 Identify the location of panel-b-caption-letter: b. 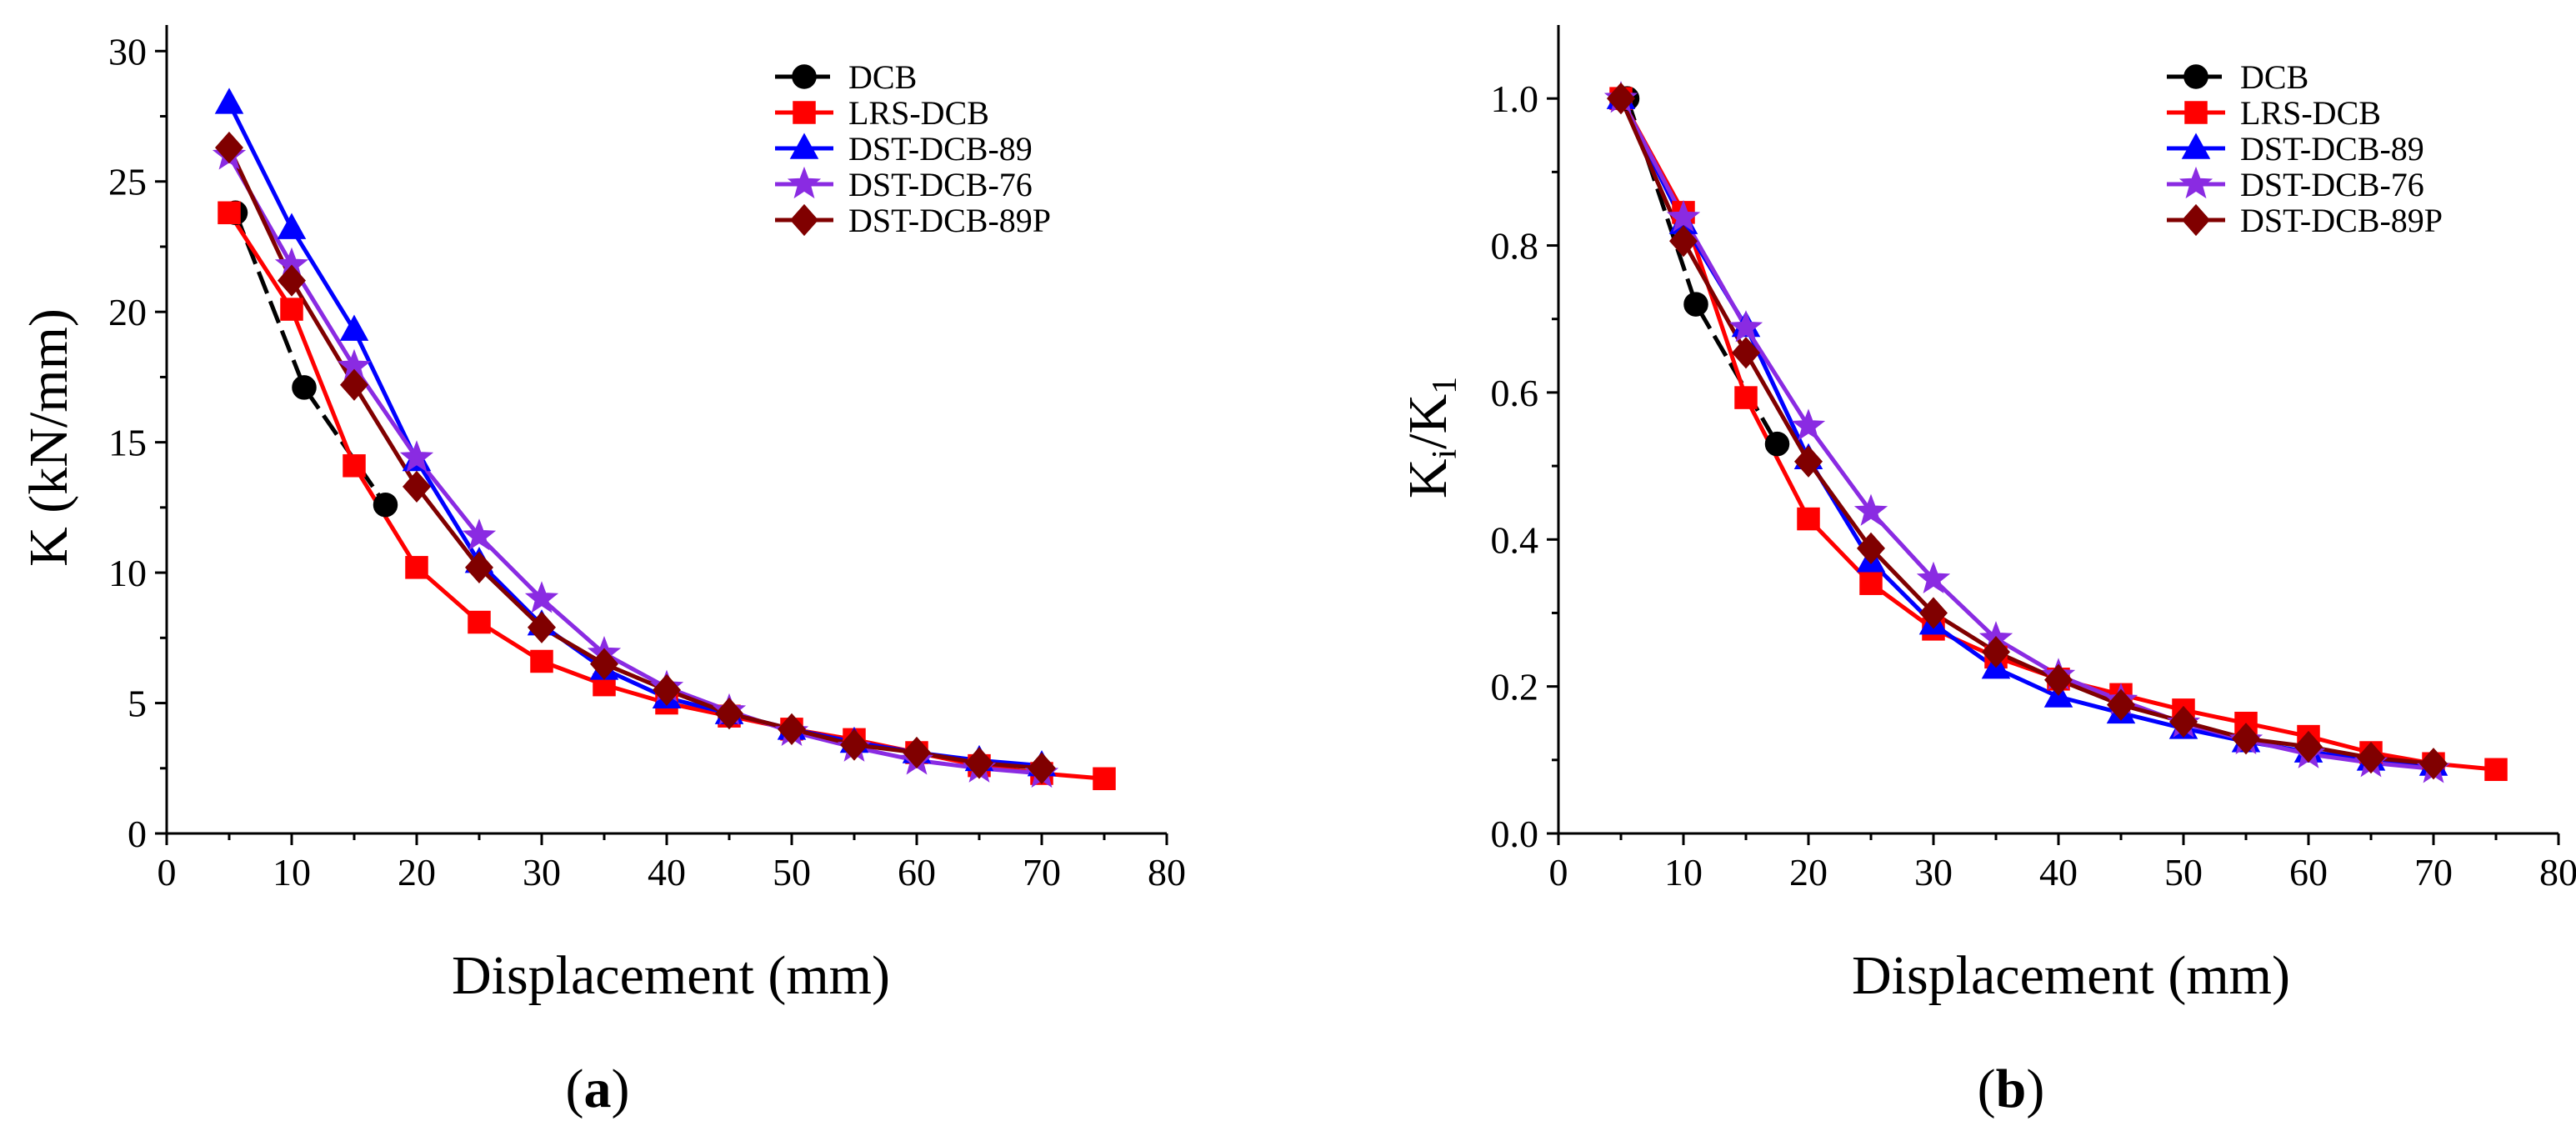
(2012, 1088).